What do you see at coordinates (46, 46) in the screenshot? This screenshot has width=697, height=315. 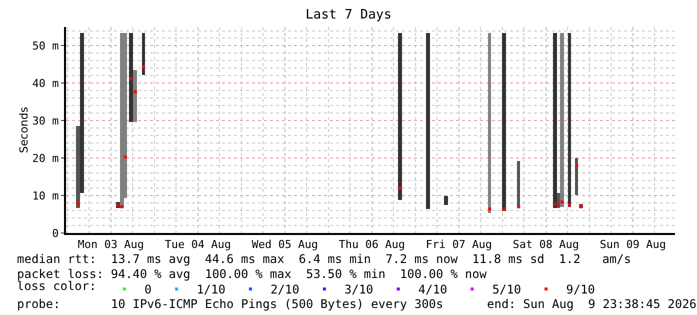 I see `y-tick-label: 50 m` at bounding box center [46, 46].